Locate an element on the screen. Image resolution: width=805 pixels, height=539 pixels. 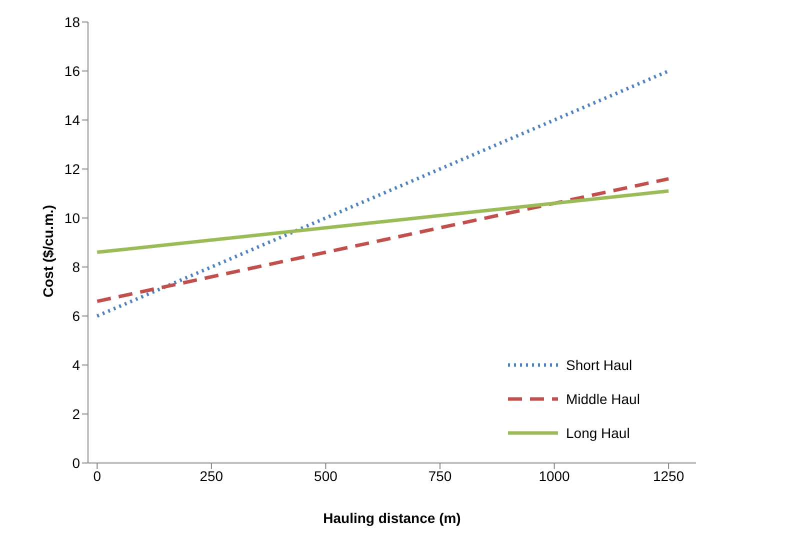
y-tick-label: 6 is located at coordinates (76, 316).